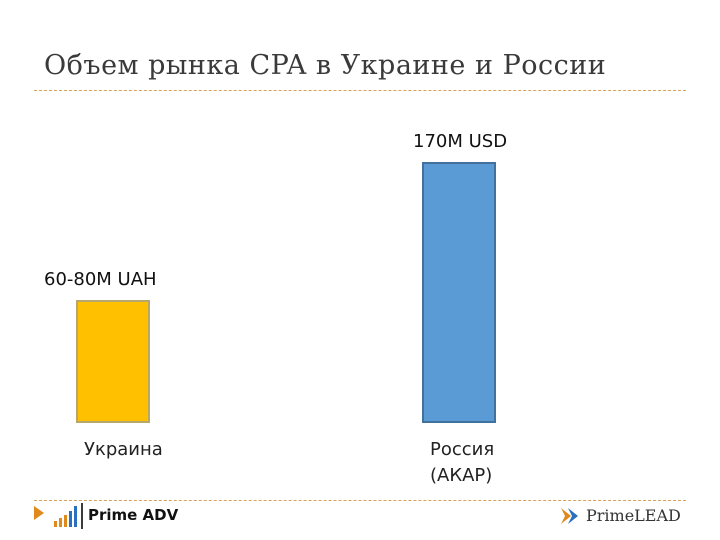 This screenshot has width=720, height=540. I want to click on category-label-2: Россия (АКАР), so click(462, 463).